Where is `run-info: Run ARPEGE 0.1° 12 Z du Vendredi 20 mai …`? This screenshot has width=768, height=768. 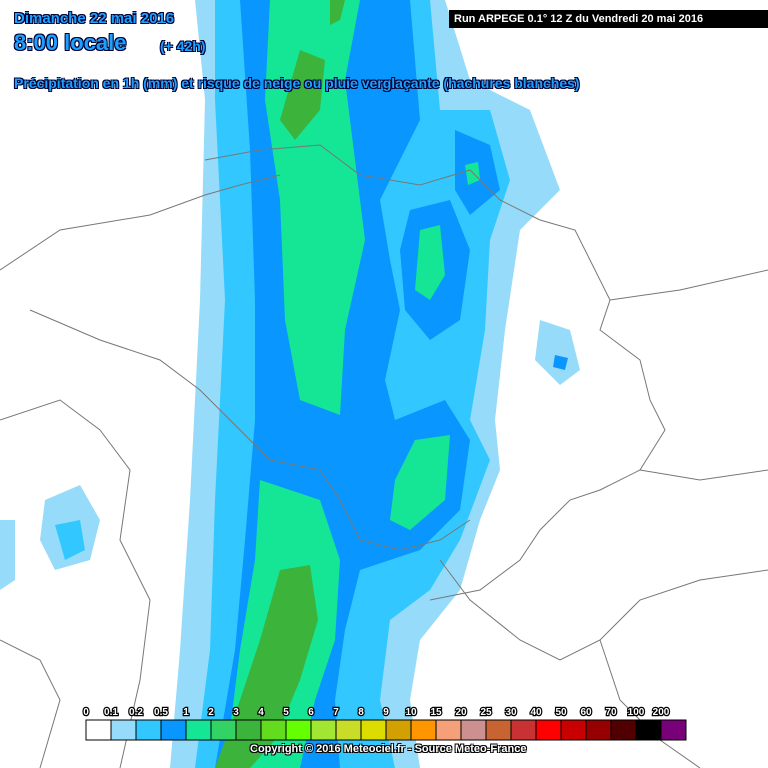
run-info: Run ARPEGE 0.1° 12 Z du Vendredi 20 mai … is located at coordinates (608, 19).